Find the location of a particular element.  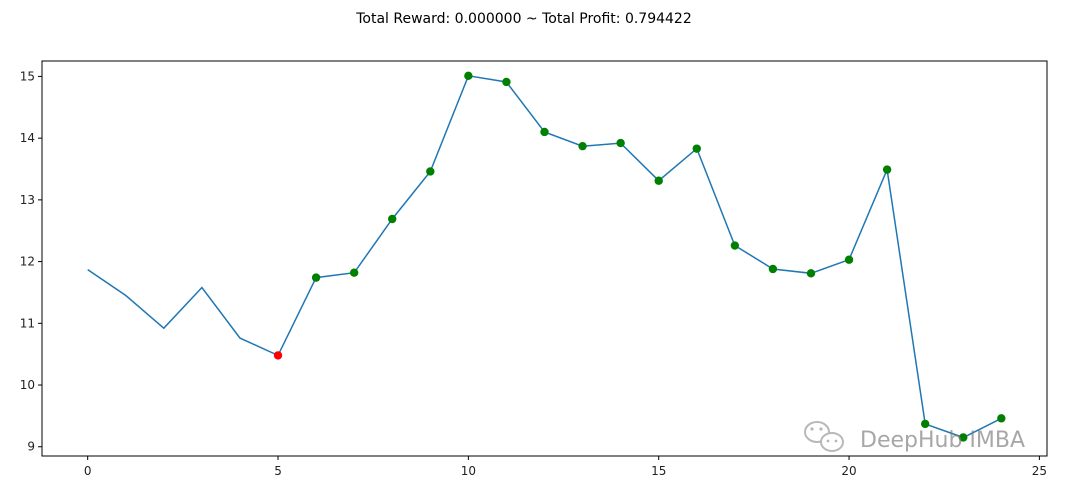

x-tick-label: 0 is located at coordinates (88, 471).